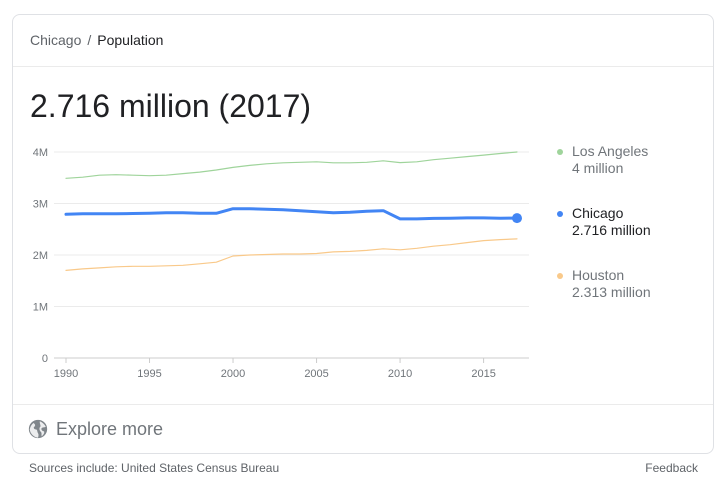 This screenshot has width=728, height=485. I want to click on series-line-houston, so click(291, 254).